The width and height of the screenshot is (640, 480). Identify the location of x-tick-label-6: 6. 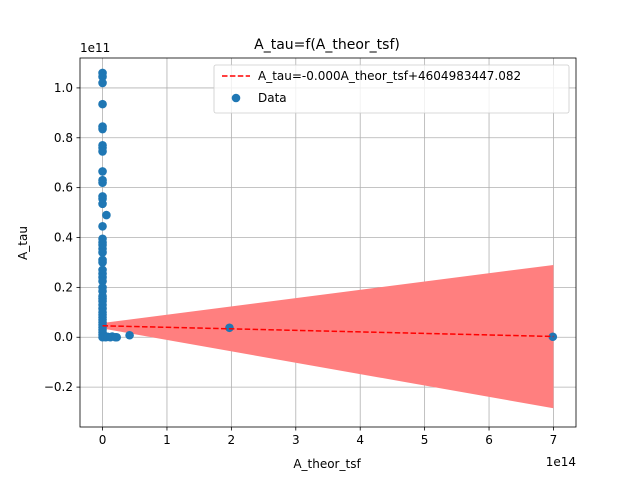
(489, 440).